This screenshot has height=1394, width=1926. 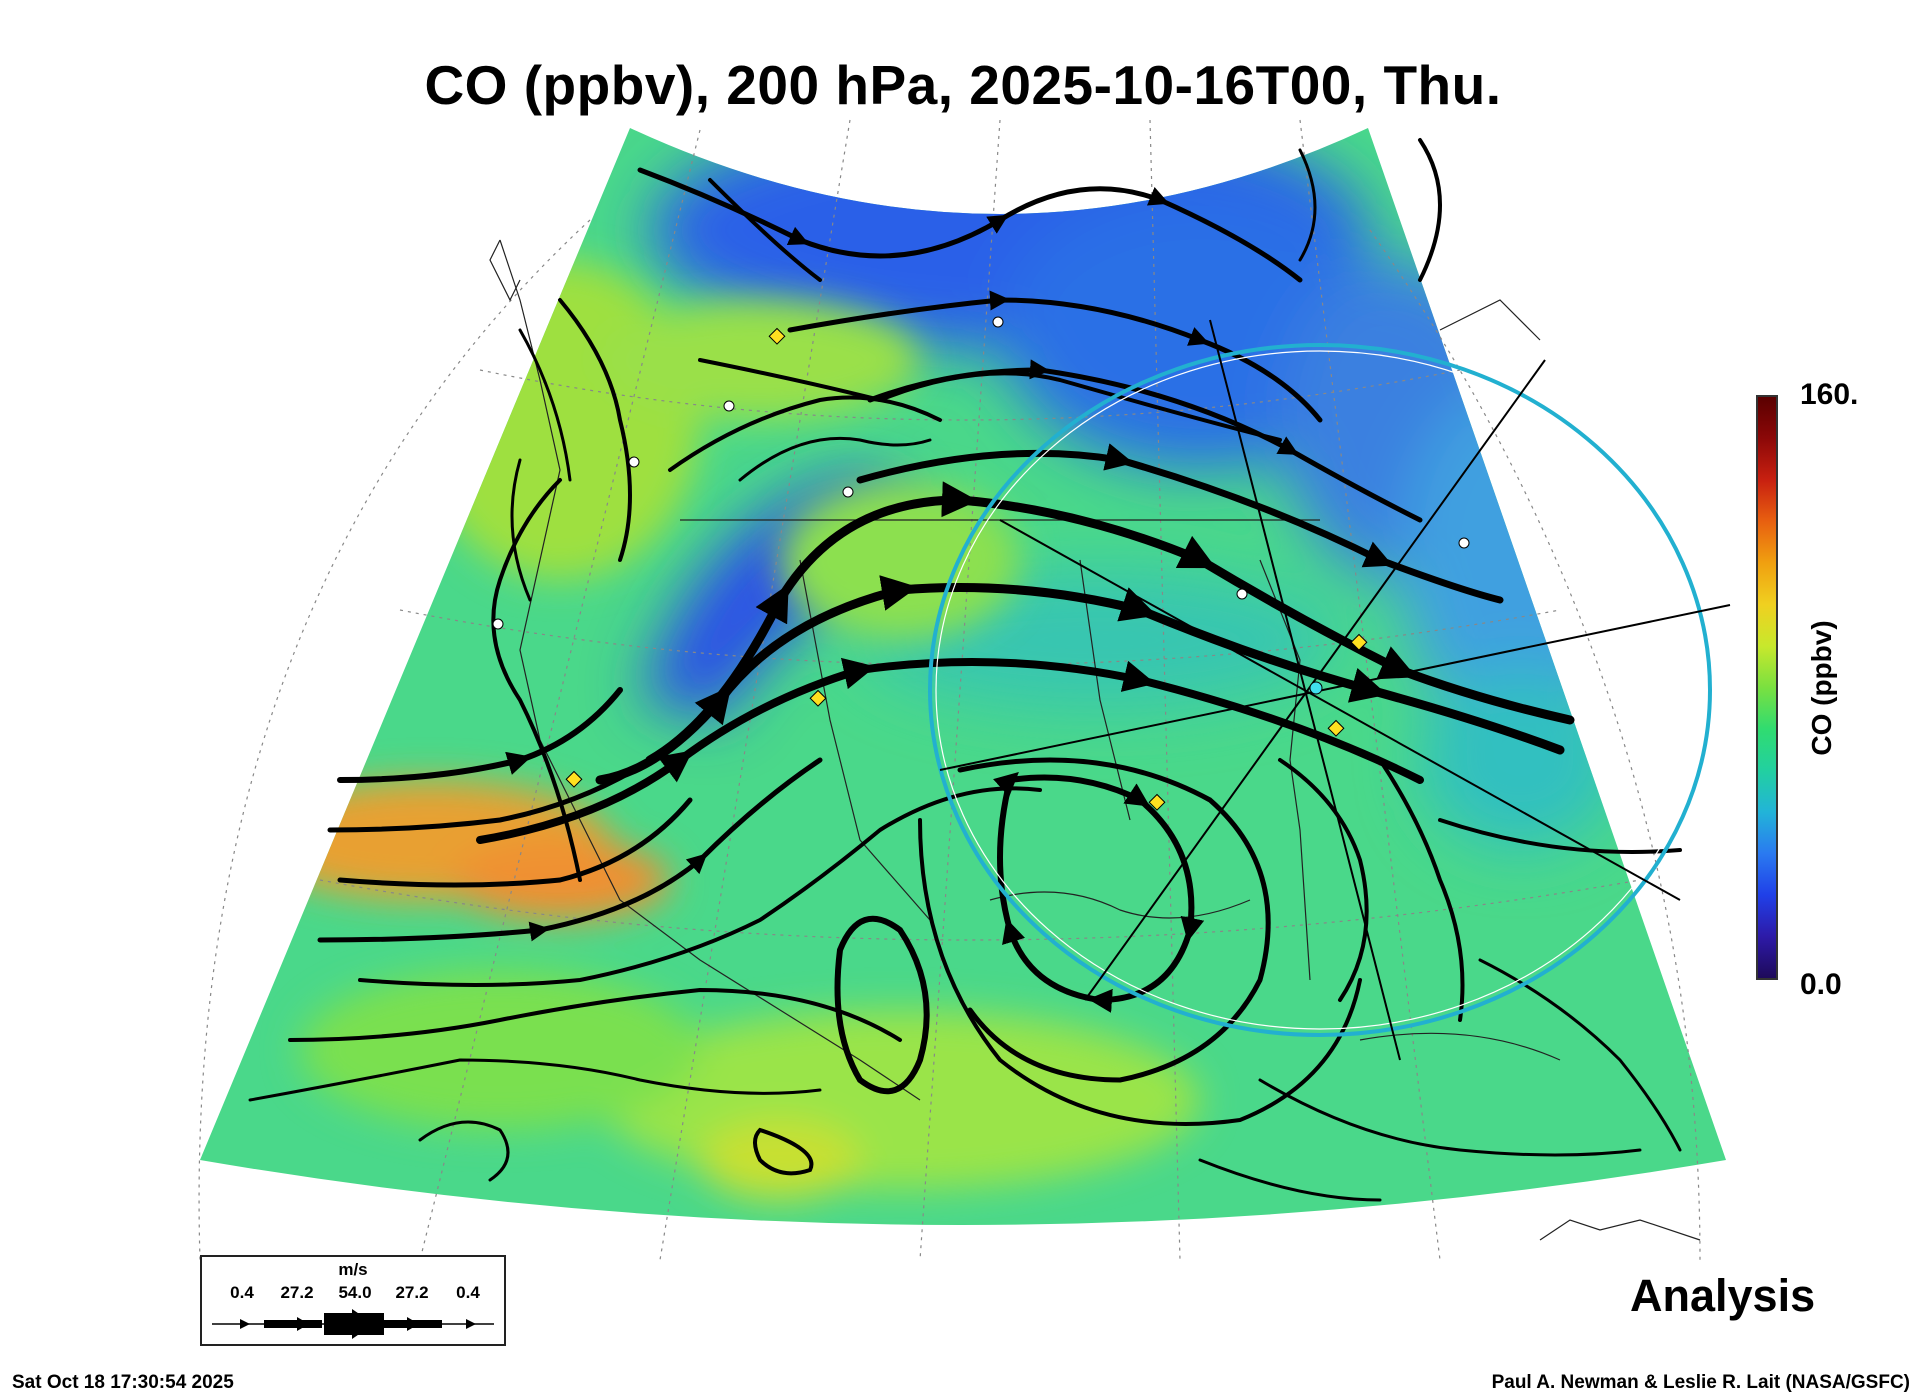 I want to click on analysis-label: Analysis, so click(x=1723, y=1295).